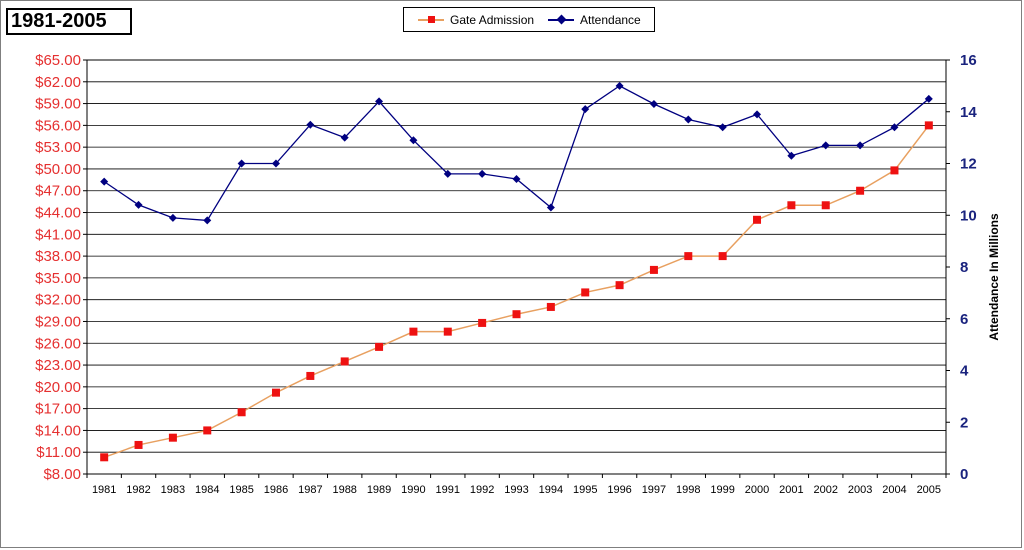 The height and width of the screenshot is (550, 1024). I want to click on left-tick-label: $65.00, so click(58, 60).